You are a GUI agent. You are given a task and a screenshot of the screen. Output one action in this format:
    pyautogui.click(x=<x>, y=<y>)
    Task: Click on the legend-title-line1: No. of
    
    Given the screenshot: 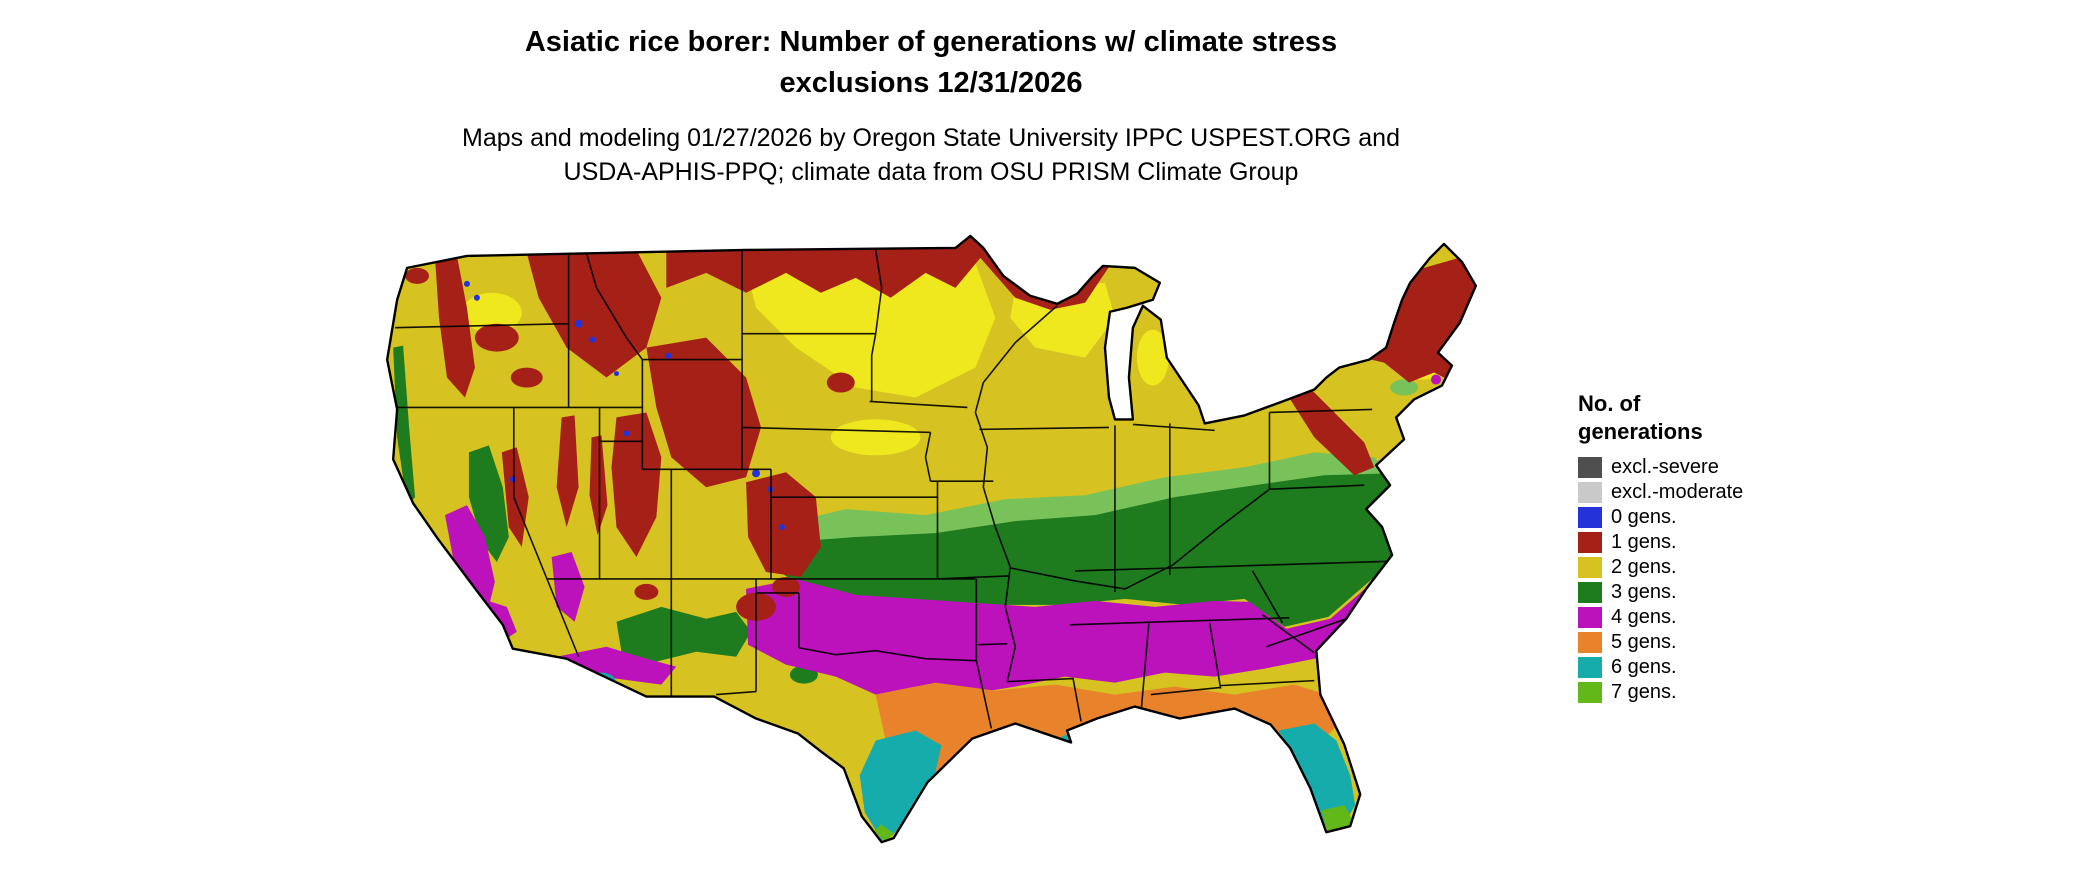 What is the action you would take?
    pyautogui.click(x=1609, y=403)
    